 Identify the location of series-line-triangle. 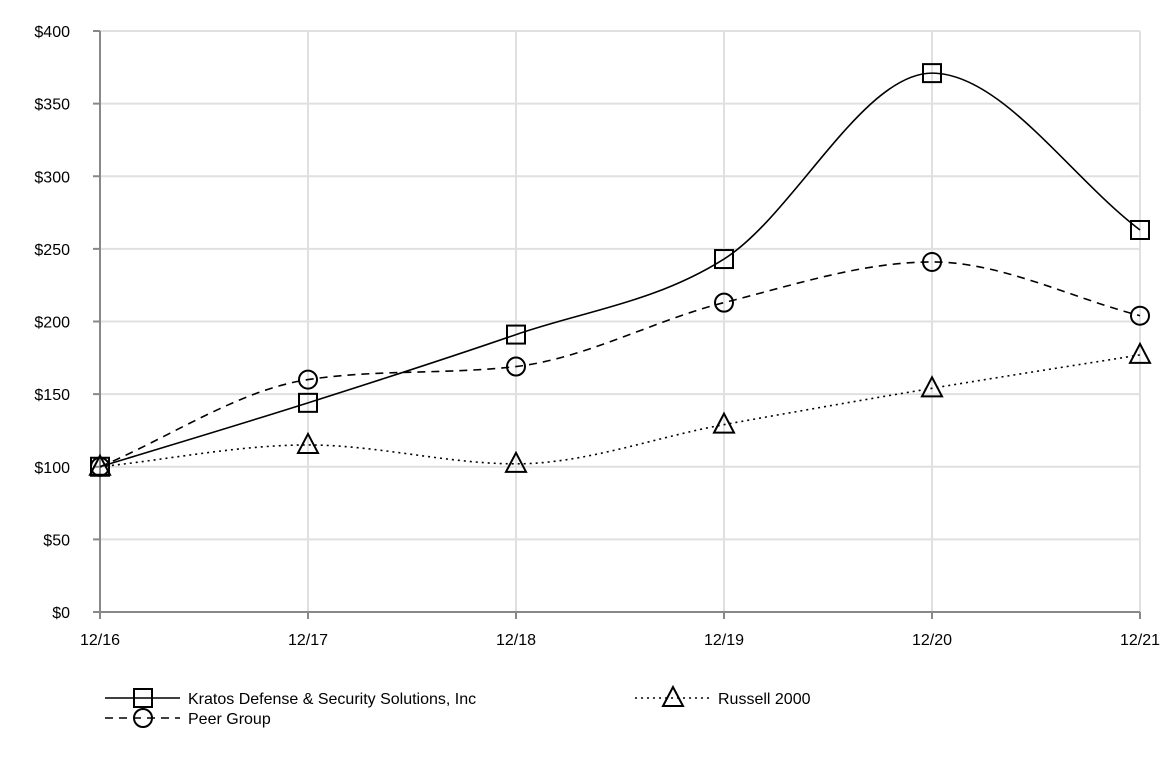
(620, 411).